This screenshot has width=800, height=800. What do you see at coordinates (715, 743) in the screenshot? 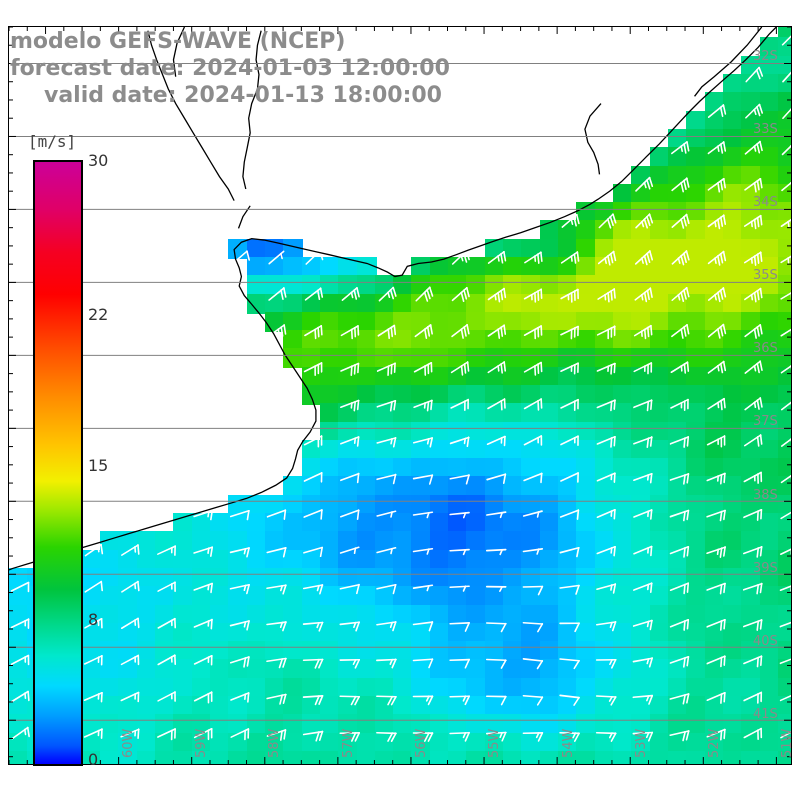
I see `lon-axis-label: 52W` at bounding box center [715, 743].